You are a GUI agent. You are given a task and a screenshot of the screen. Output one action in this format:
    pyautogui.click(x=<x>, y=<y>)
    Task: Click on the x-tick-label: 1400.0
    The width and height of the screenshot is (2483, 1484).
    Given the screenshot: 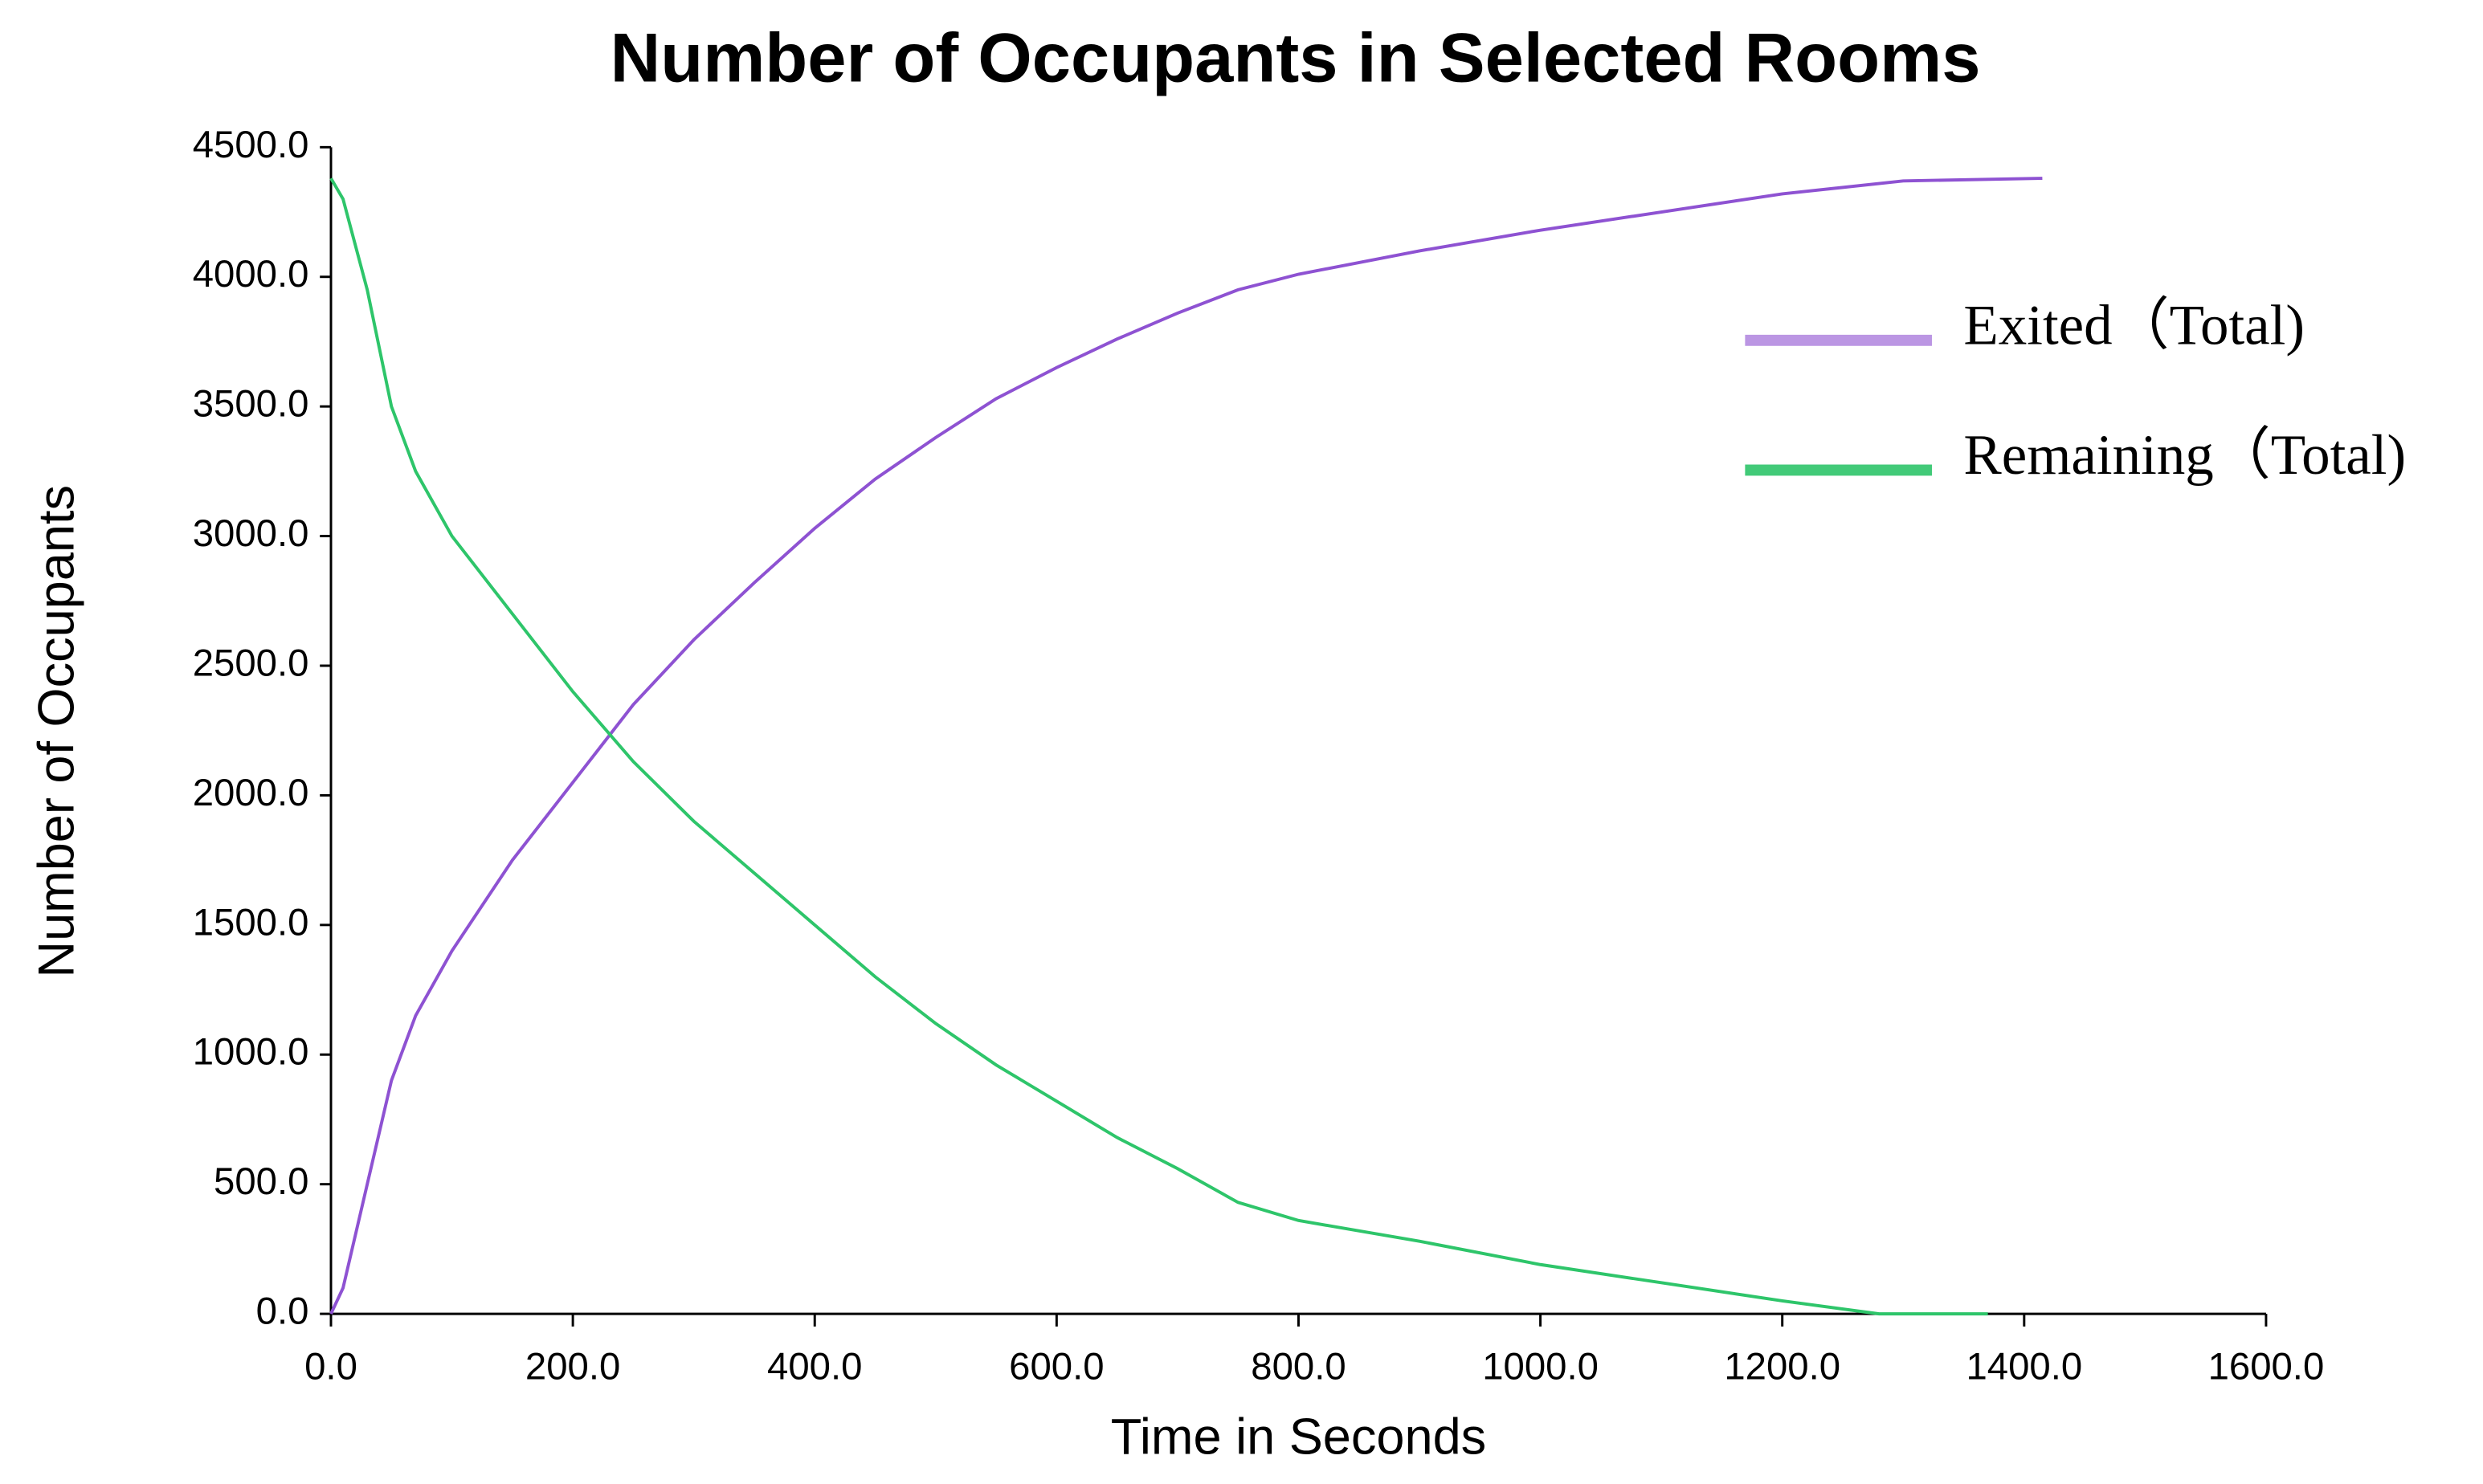 What is the action you would take?
    pyautogui.click(x=2024, y=1367)
    